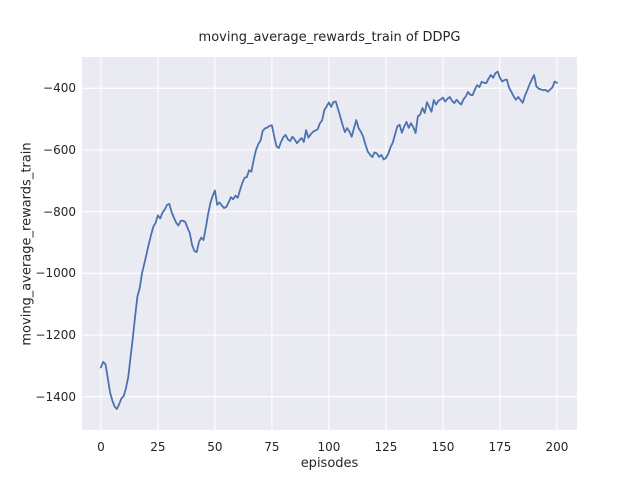 The image size is (640, 480). What do you see at coordinates (557, 447) in the screenshot?
I see `x-tick-label: 200` at bounding box center [557, 447].